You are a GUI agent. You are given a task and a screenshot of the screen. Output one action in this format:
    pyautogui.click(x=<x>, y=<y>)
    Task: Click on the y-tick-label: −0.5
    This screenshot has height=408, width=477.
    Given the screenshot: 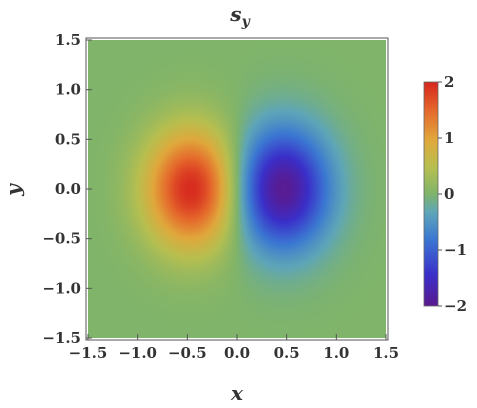 What is the action you would take?
    pyautogui.click(x=61, y=239)
    